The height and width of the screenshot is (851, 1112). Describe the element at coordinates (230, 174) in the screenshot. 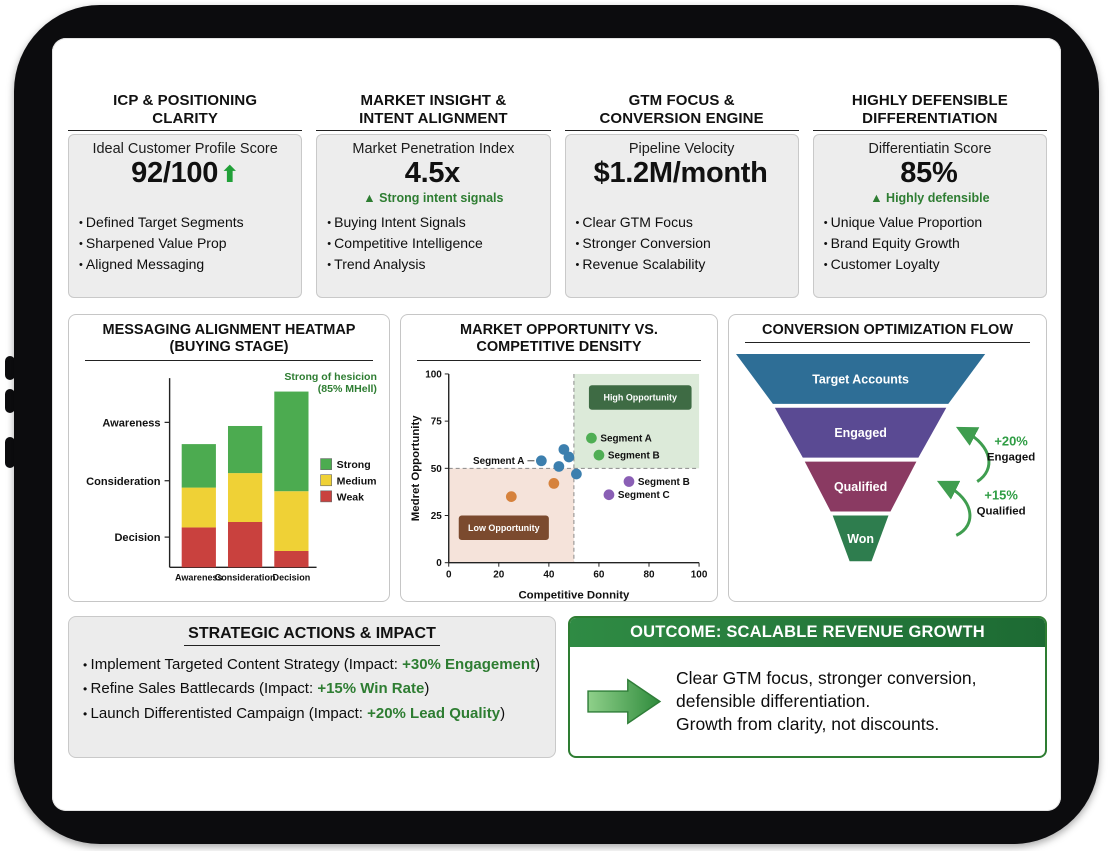

I see `up-arrow-icon: ⬆` at that location.